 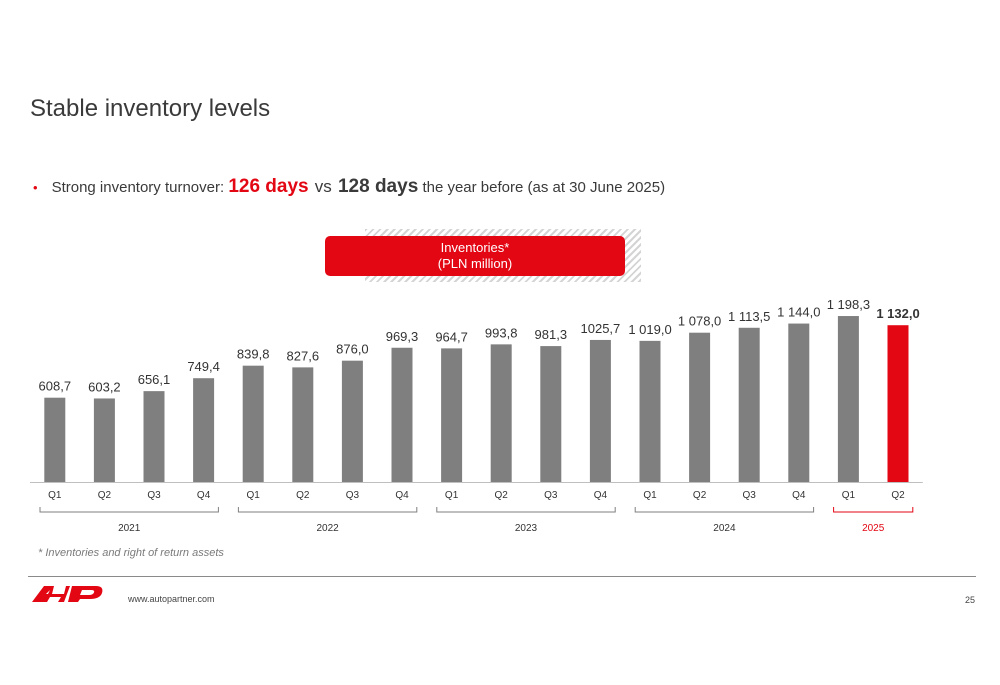 What do you see at coordinates (724, 528) in the screenshot?
I see `year-label-2024: 2024` at bounding box center [724, 528].